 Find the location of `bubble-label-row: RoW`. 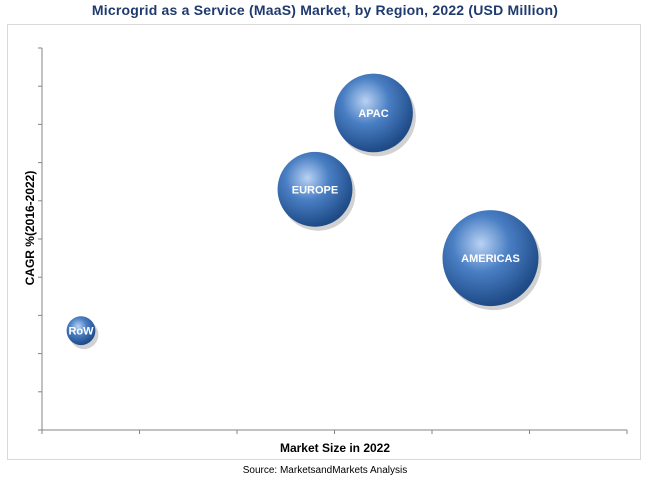

bubble-label-row: RoW is located at coordinates (81, 332).